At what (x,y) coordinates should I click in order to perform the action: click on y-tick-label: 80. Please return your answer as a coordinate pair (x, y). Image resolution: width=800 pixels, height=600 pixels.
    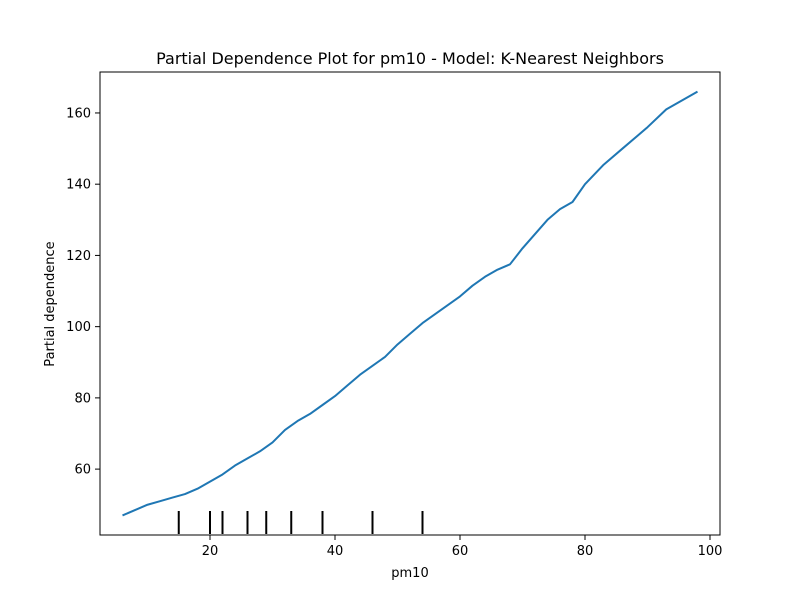
    Looking at the image, I should click on (82, 398).